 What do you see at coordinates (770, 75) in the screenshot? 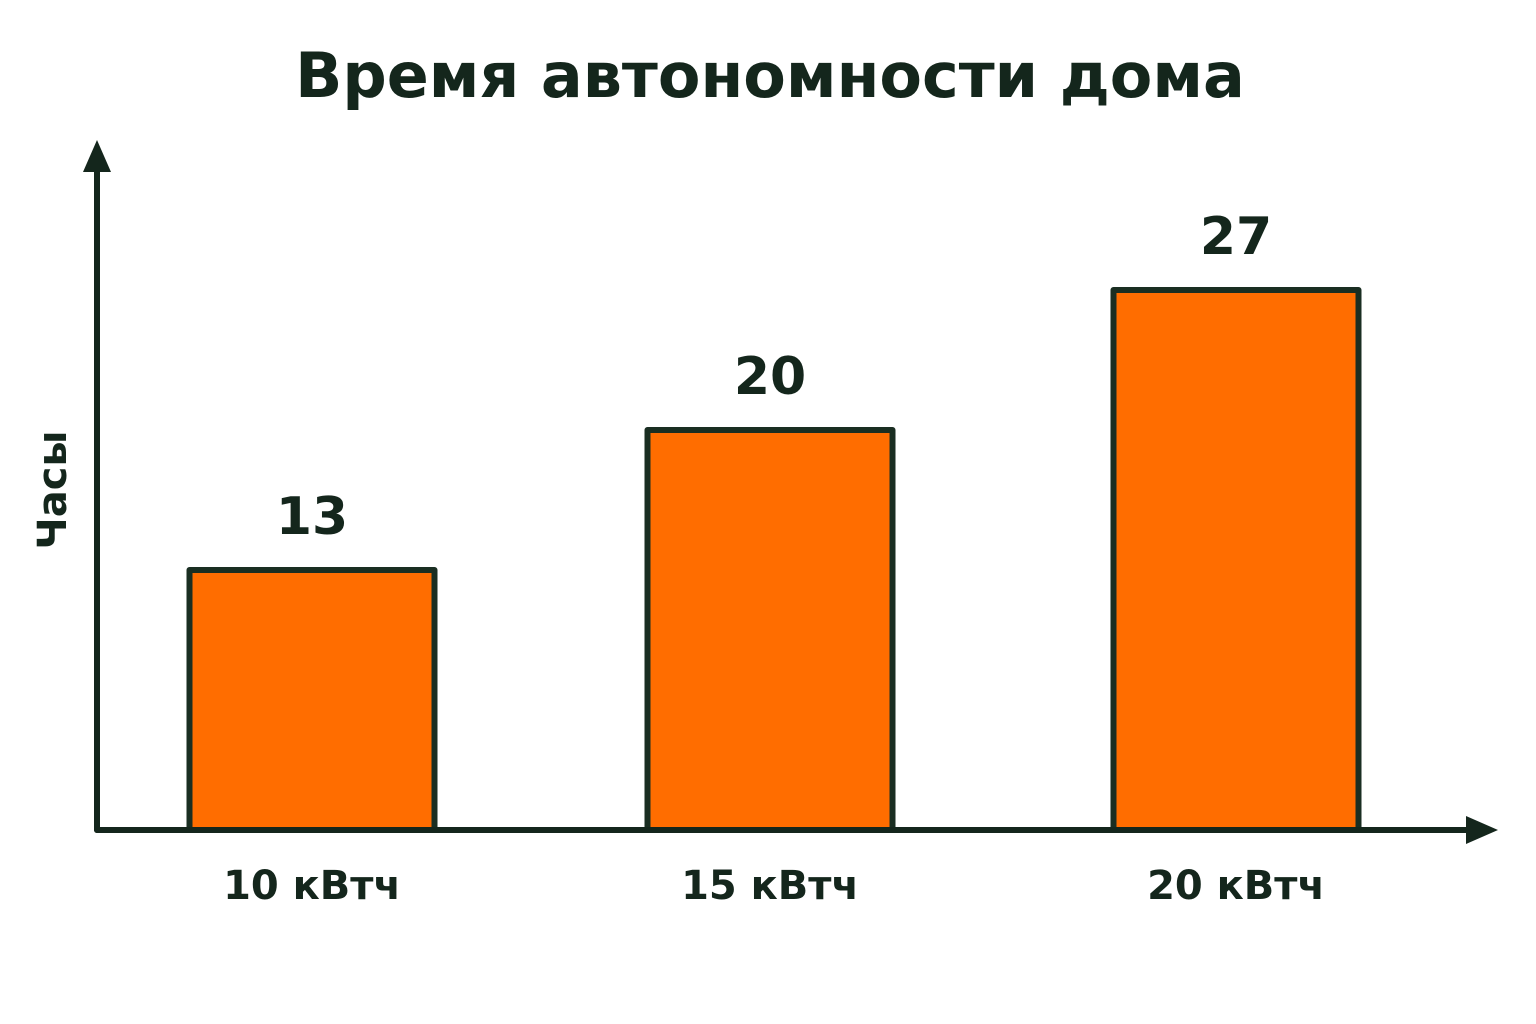
I see `chart-title: Время автономности дома` at bounding box center [770, 75].